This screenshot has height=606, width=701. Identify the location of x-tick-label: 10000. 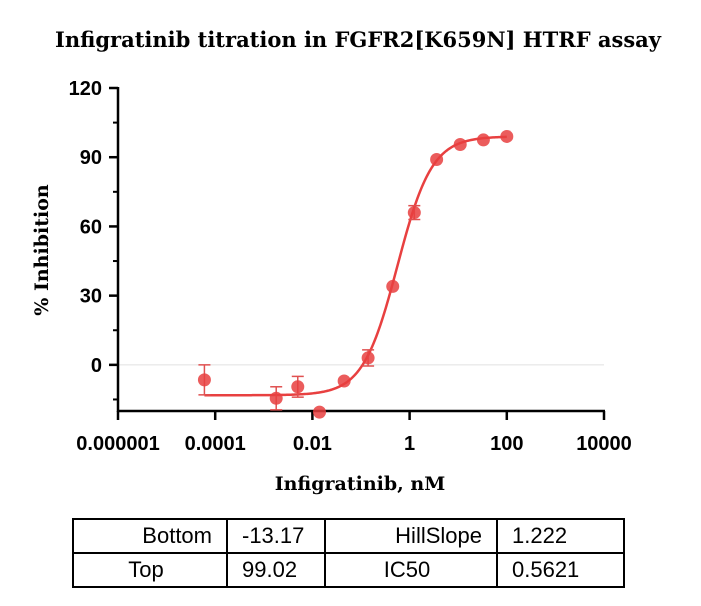
(604, 444).